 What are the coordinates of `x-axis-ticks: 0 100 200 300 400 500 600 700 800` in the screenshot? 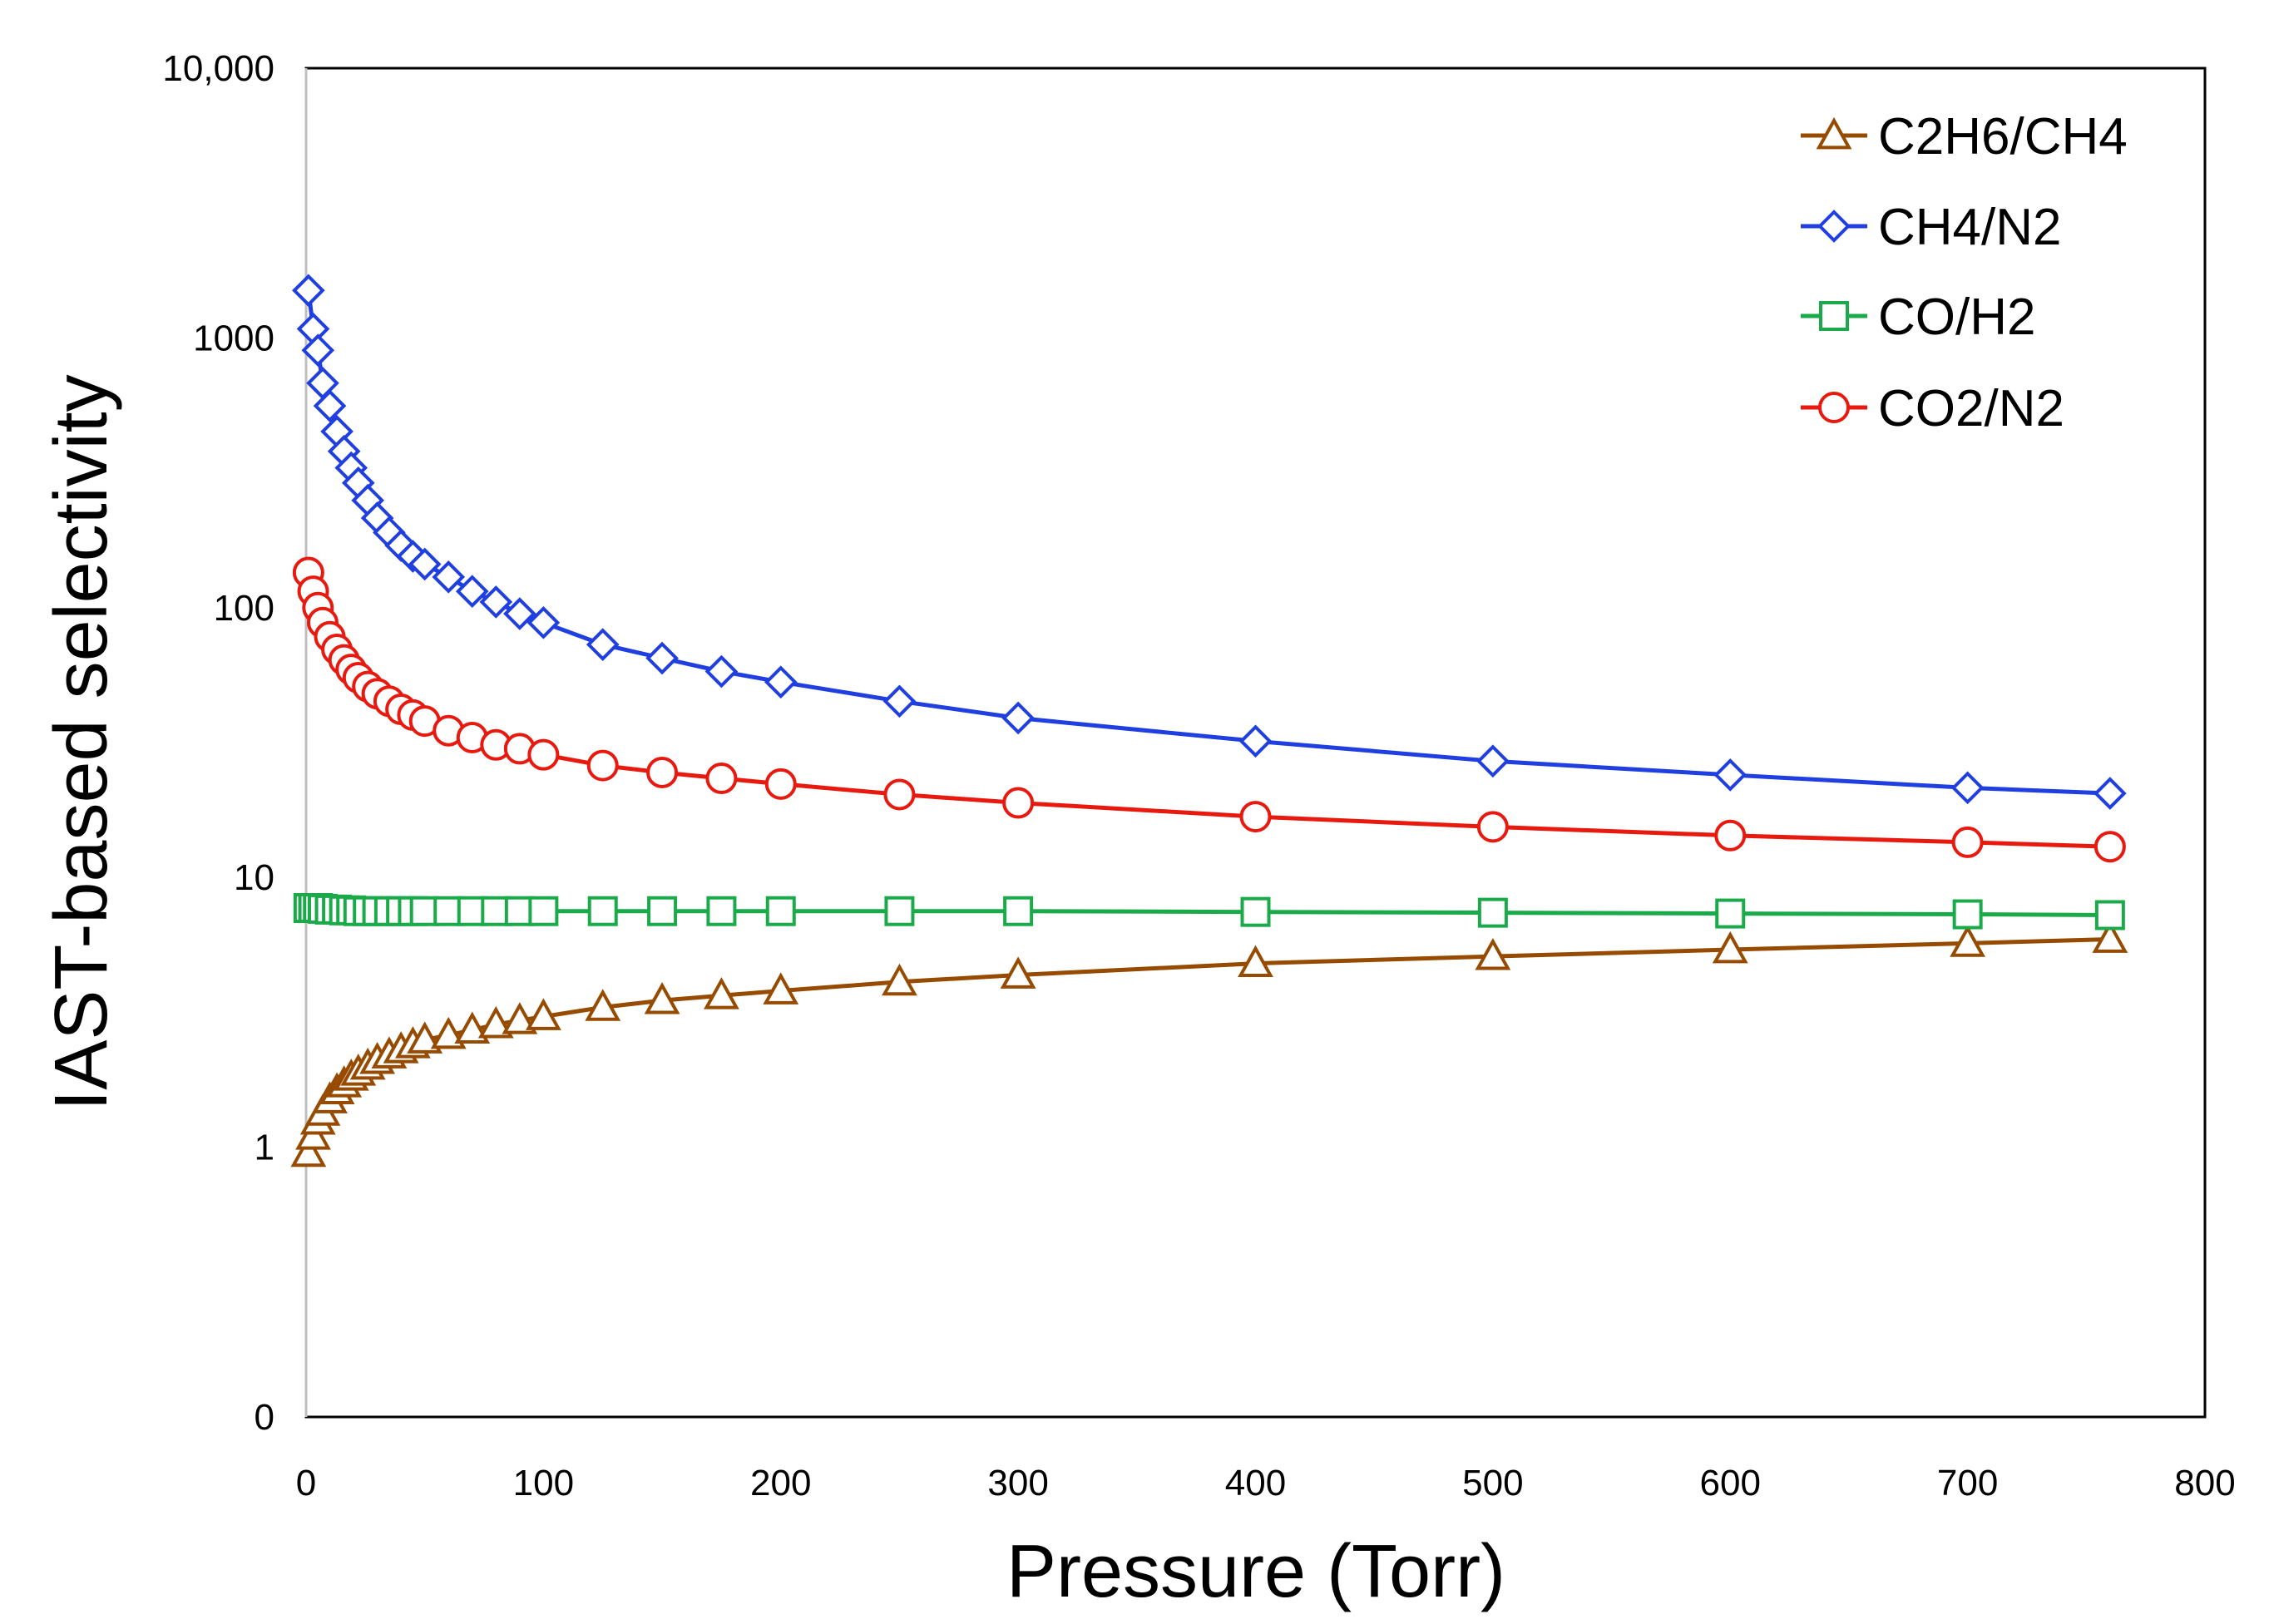 It's located at (1266, 1483).